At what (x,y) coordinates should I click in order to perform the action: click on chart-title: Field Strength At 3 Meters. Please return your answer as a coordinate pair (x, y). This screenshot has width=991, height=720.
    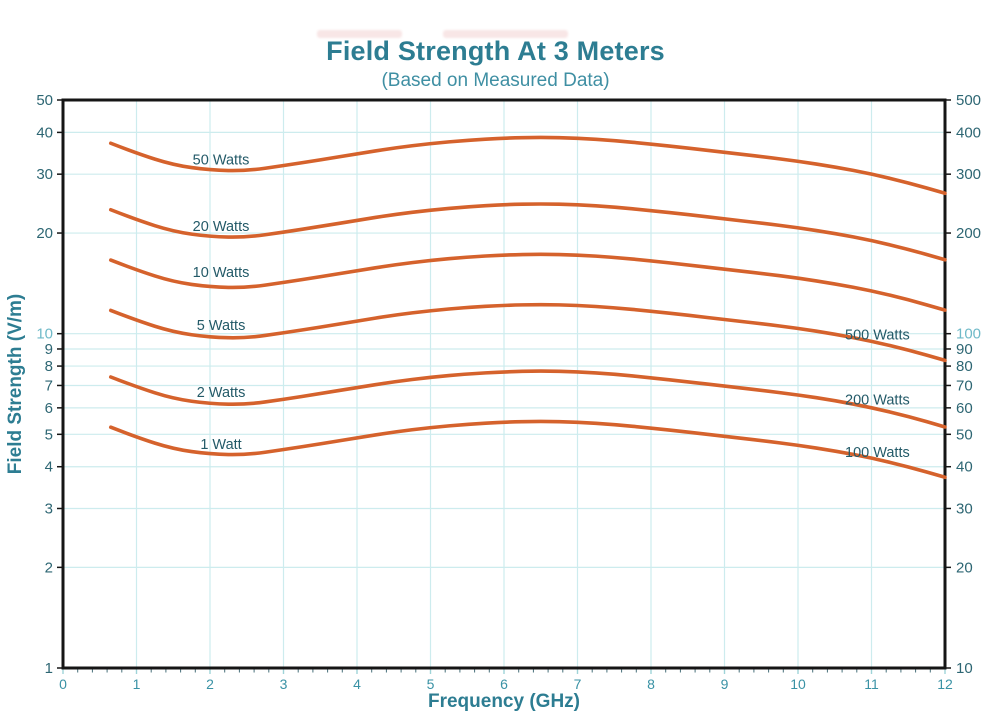
    Looking at the image, I should click on (495, 51).